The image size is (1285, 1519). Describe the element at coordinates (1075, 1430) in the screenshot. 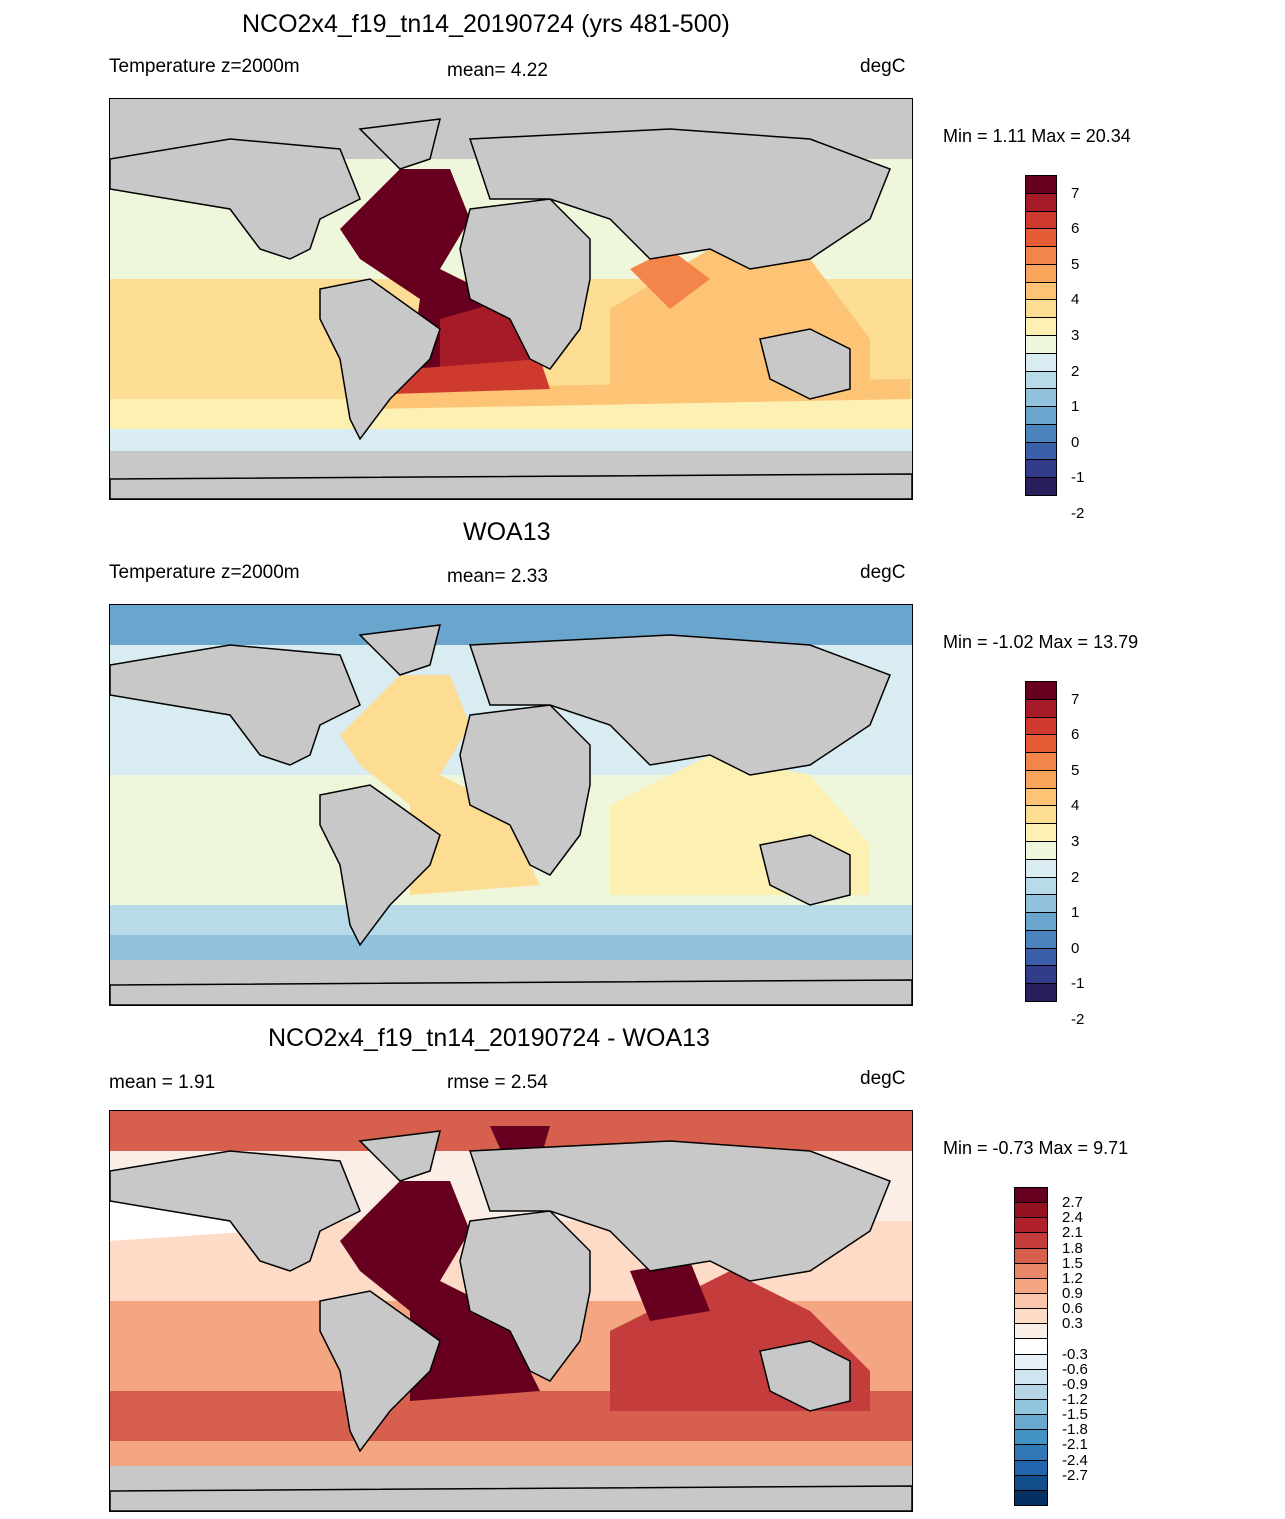

I see `colorbar-tick-label: -1.8` at that location.